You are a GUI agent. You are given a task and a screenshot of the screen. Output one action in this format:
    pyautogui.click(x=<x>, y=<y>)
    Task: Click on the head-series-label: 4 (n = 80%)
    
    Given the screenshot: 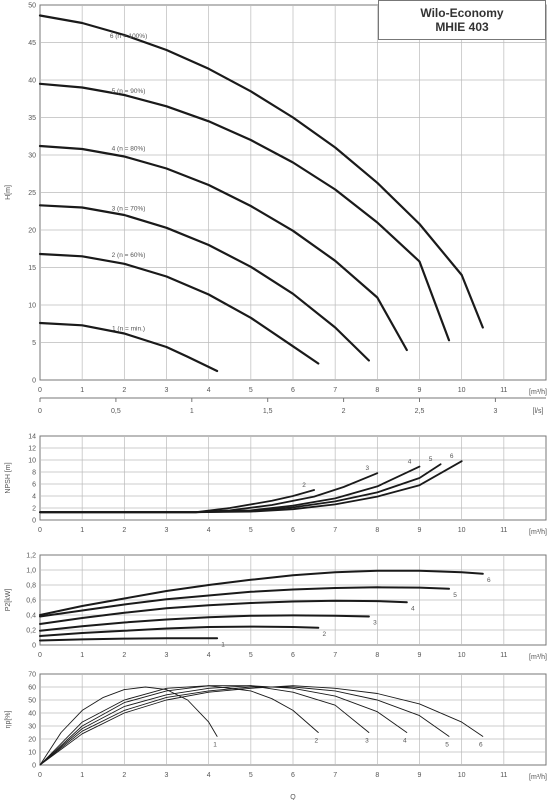 What is the action you would take?
    pyautogui.click(x=129, y=149)
    